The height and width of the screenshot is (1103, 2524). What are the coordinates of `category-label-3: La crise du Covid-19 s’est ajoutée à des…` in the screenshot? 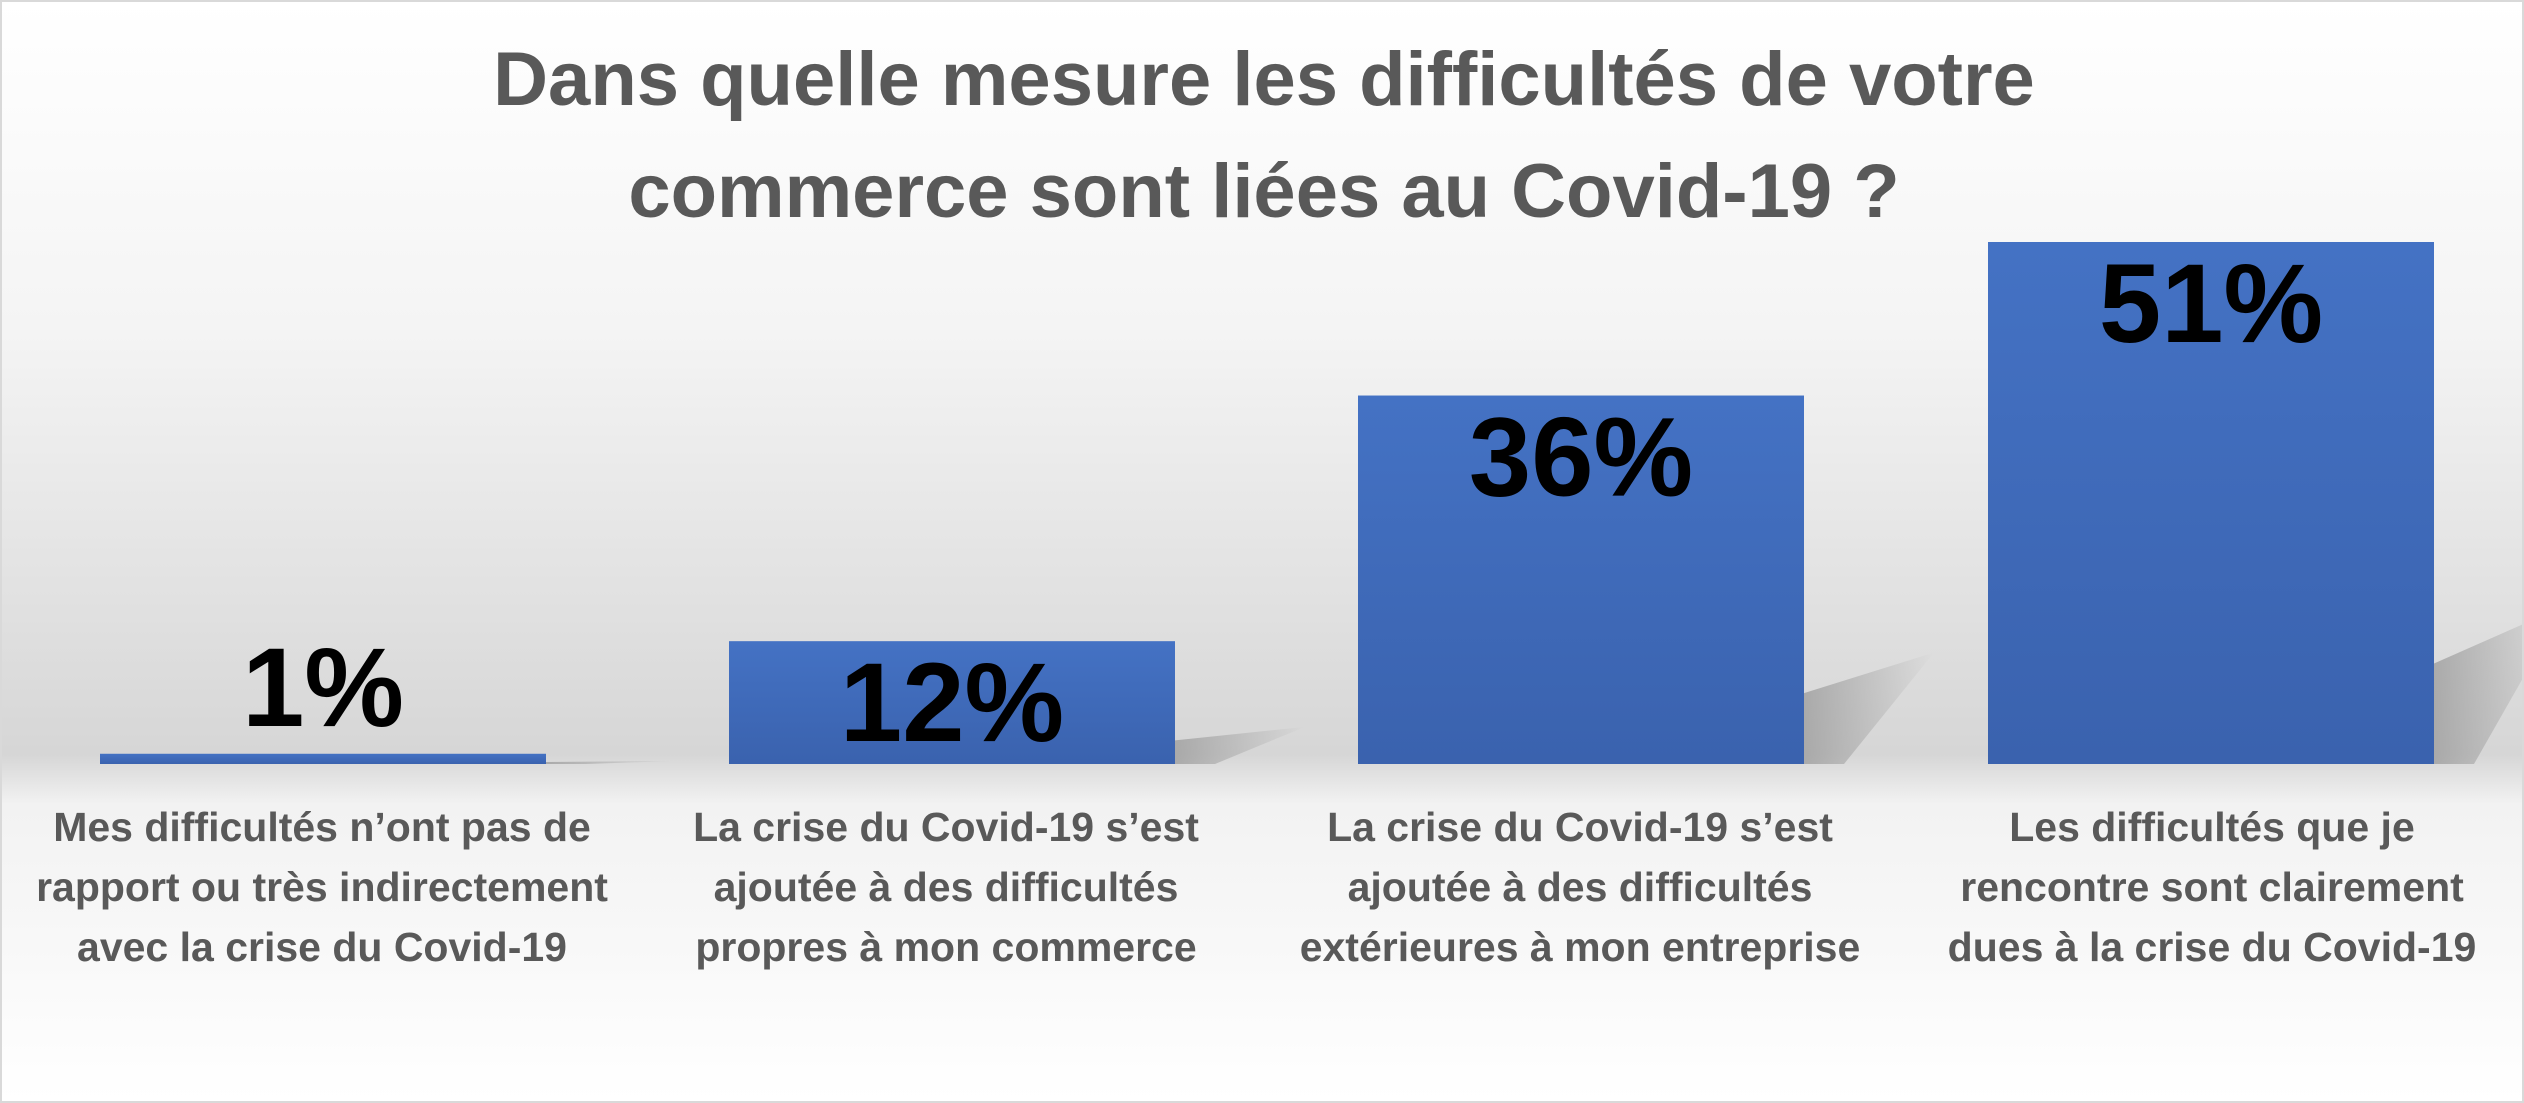 It's located at (1580, 887).